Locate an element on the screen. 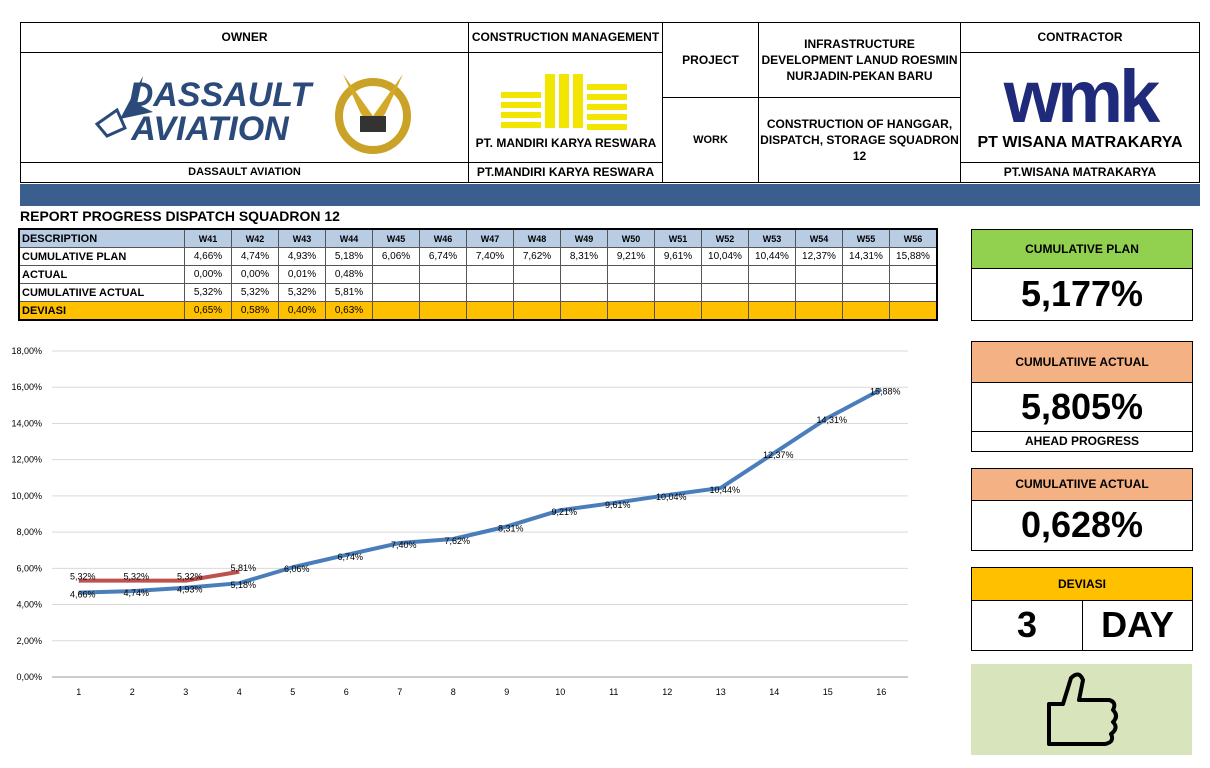  table-row: DEVIASI 0,65% 0,58% 0,40% 0,63% is located at coordinates (478, 311).